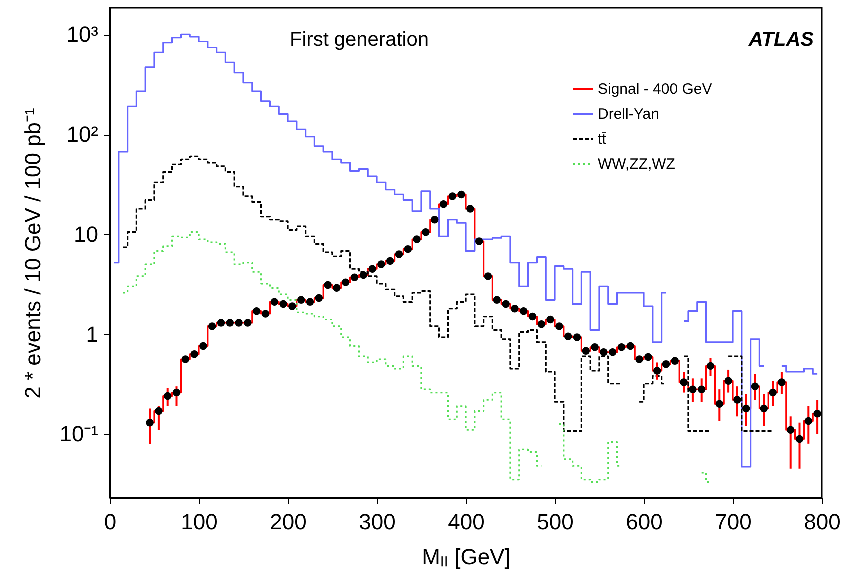 The image size is (857, 586). What do you see at coordinates (33, 253) in the screenshot?
I see `y-axis-title: 2 * events / 10 GeV / 100 pb⁻¹` at bounding box center [33, 253].